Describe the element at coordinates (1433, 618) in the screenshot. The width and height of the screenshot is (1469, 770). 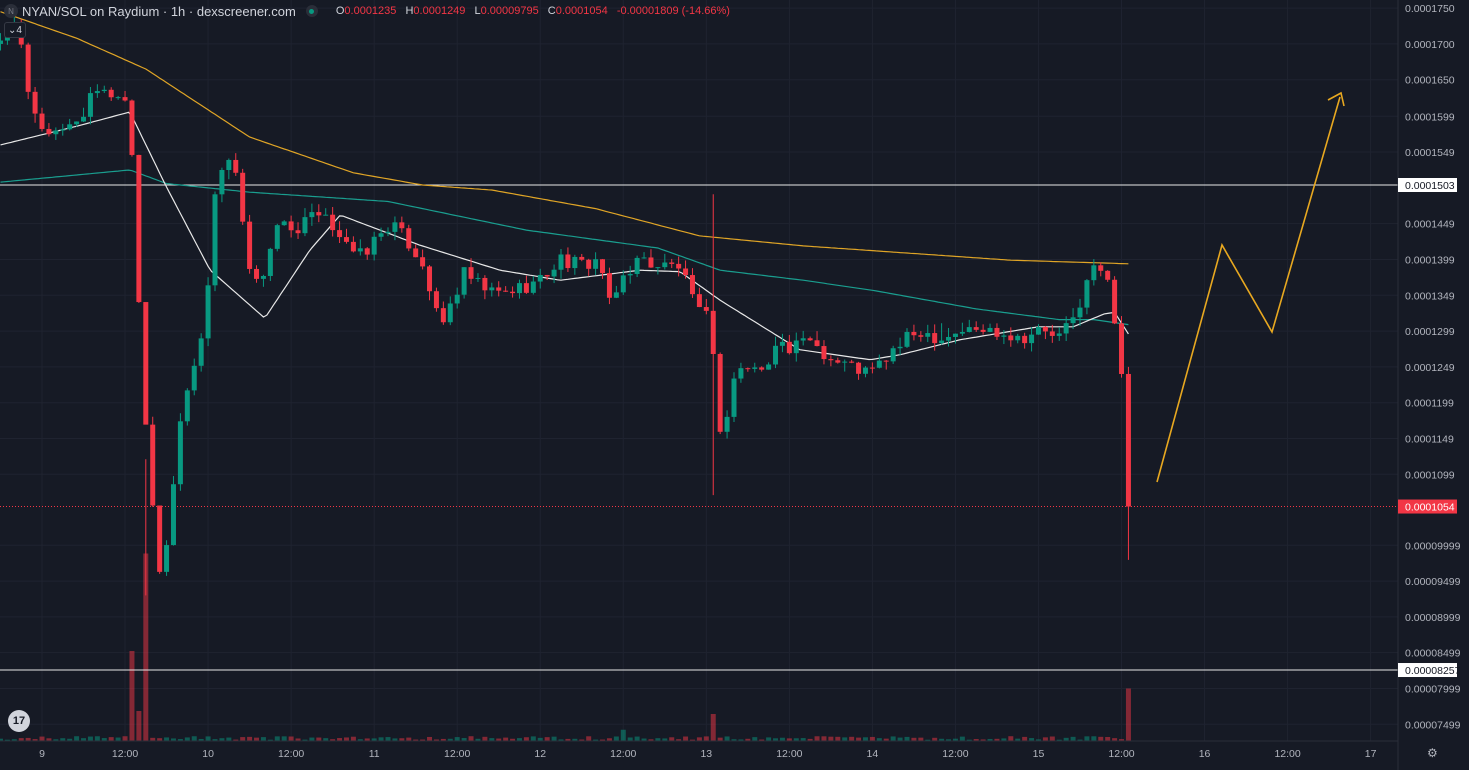
I see `price-tick-label: 0.00008999` at that location.